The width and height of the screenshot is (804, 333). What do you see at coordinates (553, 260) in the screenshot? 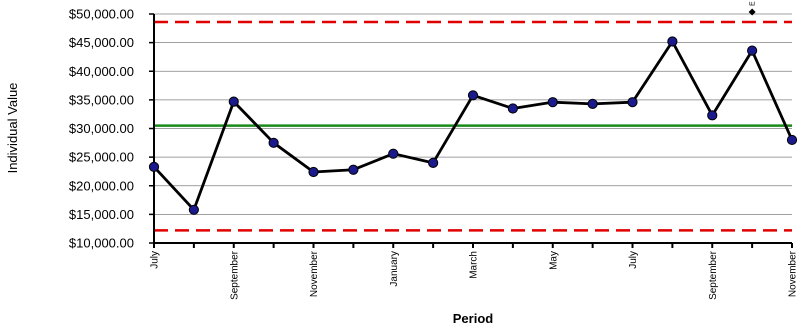
I see `x-tick-label-10: May` at bounding box center [553, 260].